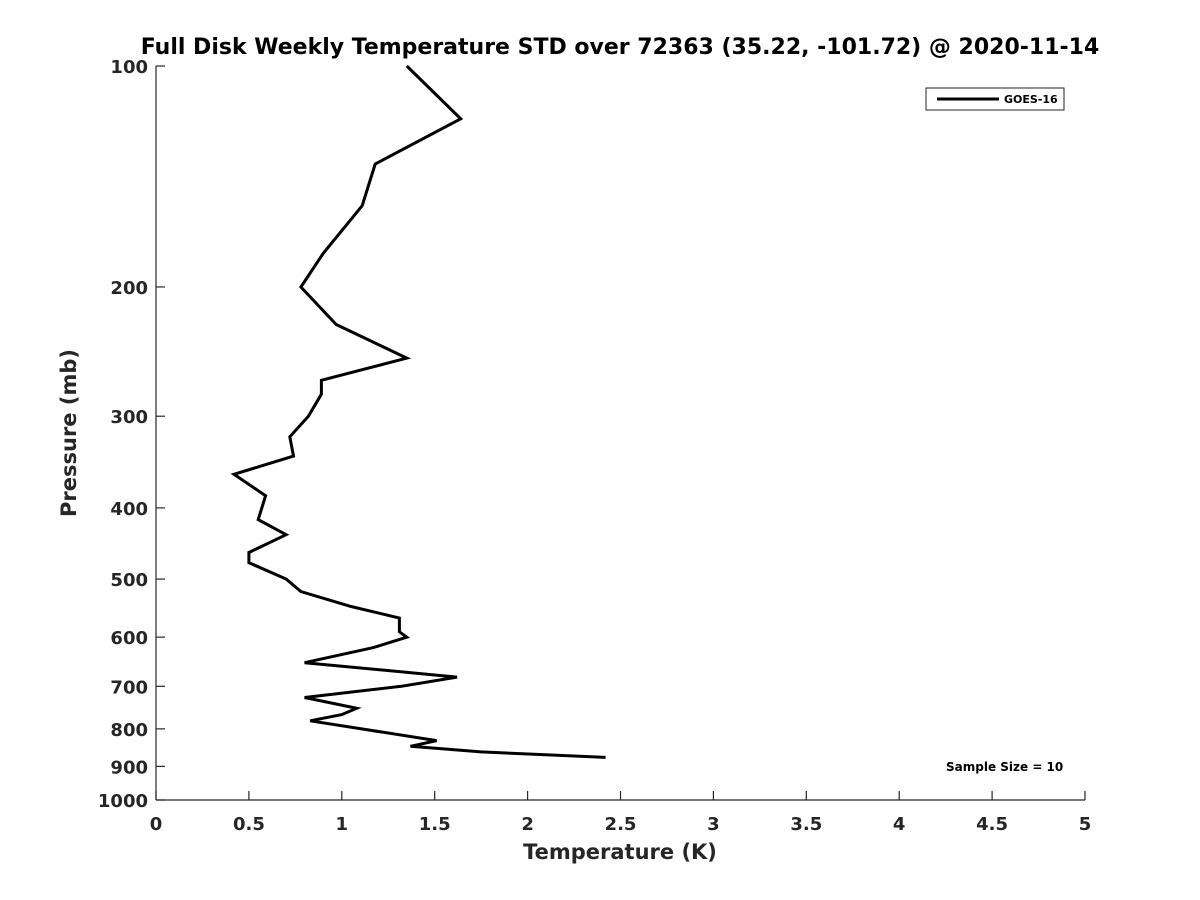  Describe the element at coordinates (156, 824) in the screenshot. I see `x-tick-label: 0` at that location.